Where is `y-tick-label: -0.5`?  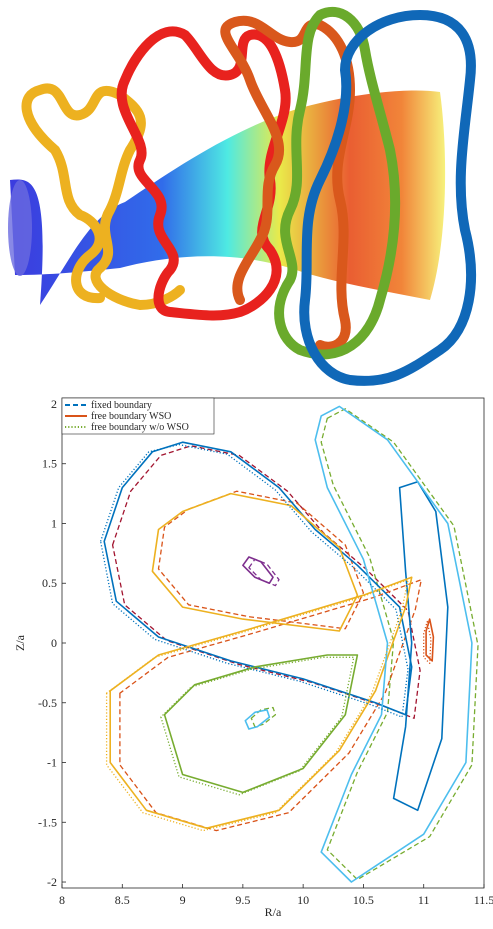 y-tick-label: -0.5 is located at coordinates (47, 703).